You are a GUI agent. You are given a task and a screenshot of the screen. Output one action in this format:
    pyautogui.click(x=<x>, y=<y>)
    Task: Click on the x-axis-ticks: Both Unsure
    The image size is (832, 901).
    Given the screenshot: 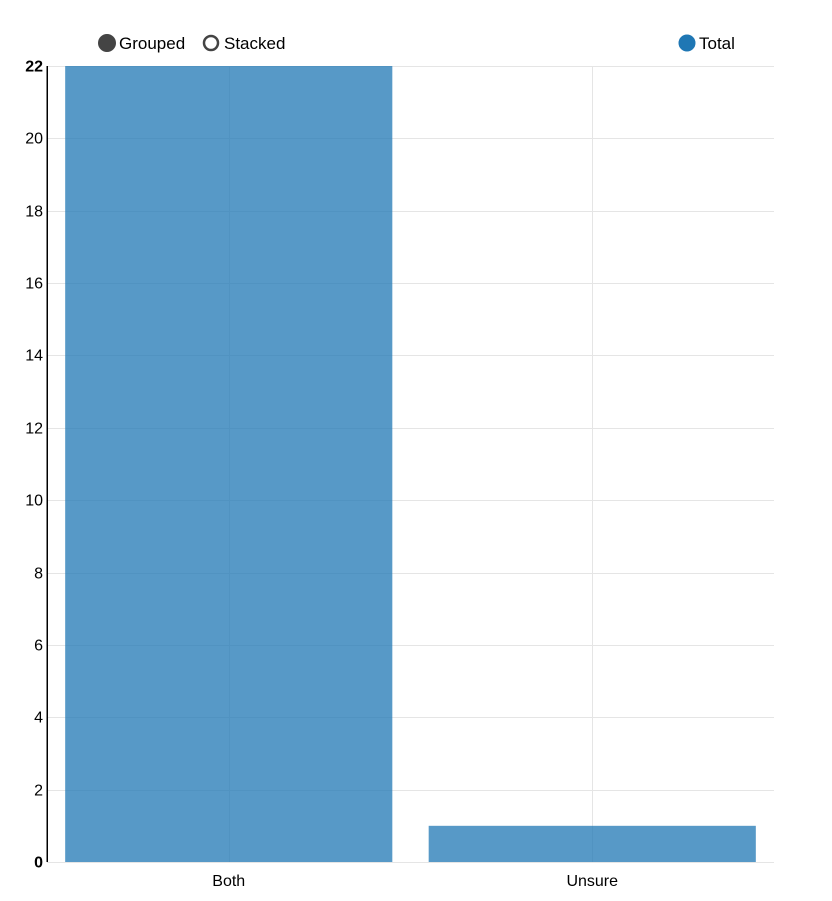 What is the action you would take?
    pyautogui.click(x=415, y=881)
    